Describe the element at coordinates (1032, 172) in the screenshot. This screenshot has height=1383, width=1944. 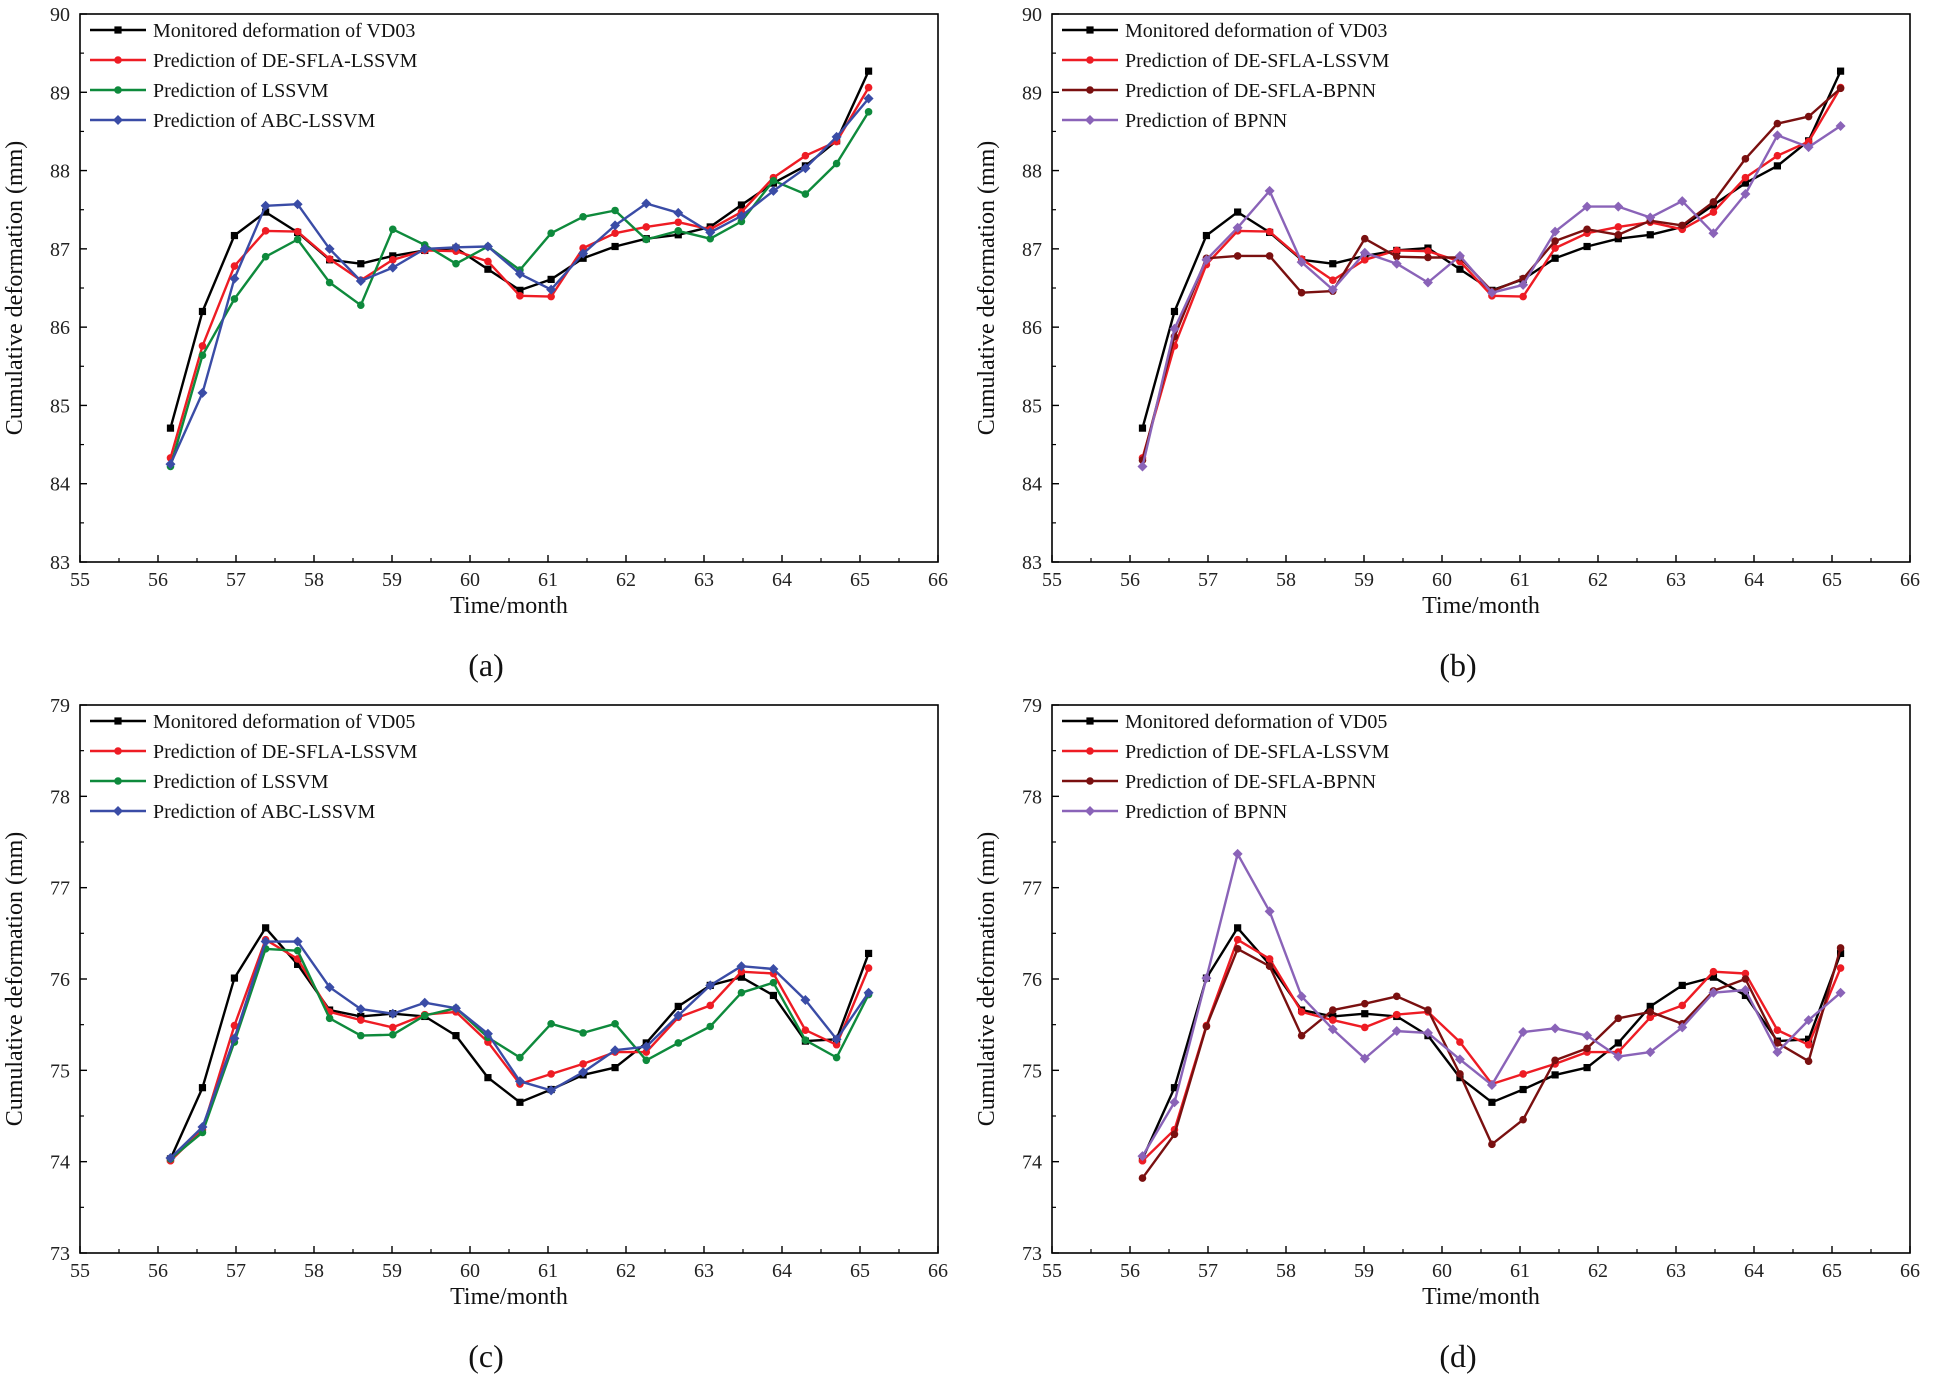
I see `y-tick-label: 88` at that location.